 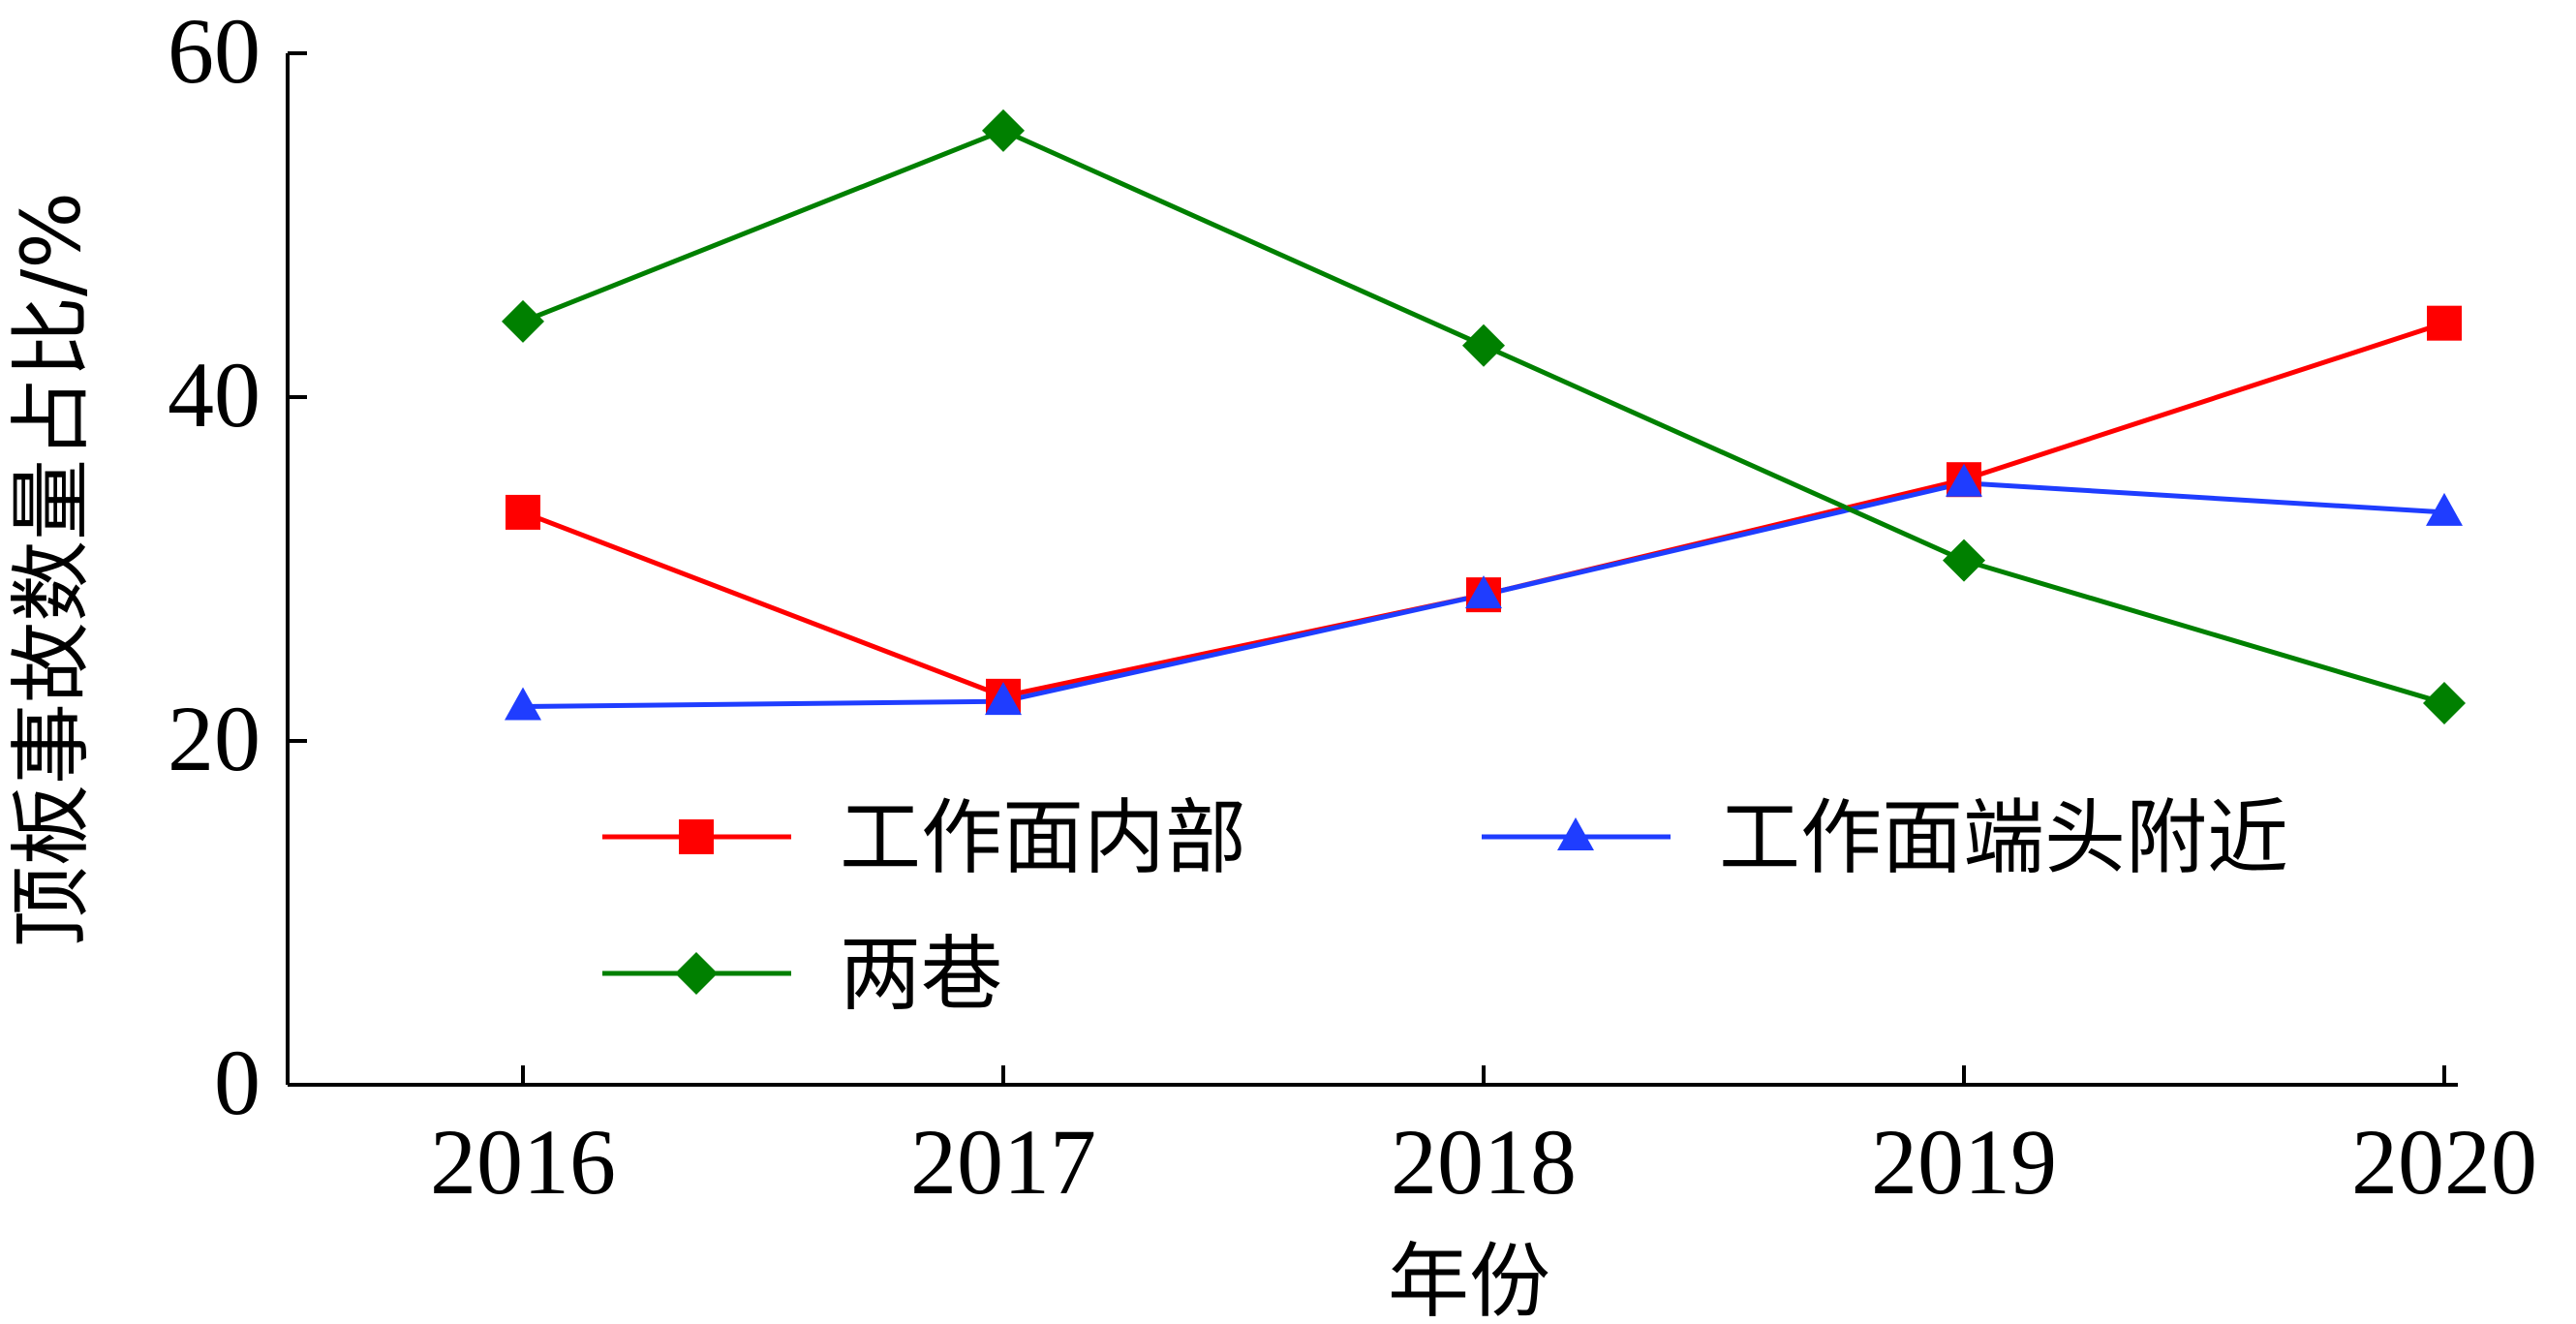 I want to click on x-tick-label: 2017, so click(x=1003, y=1162).